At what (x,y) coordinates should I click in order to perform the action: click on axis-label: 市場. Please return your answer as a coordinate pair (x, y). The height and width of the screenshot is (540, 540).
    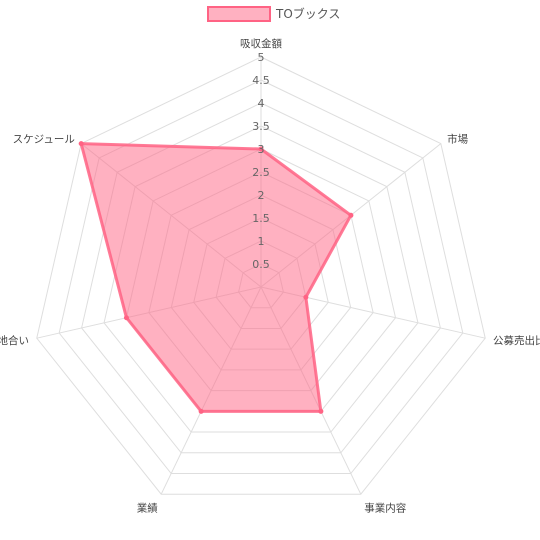
    Looking at the image, I should click on (457, 139).